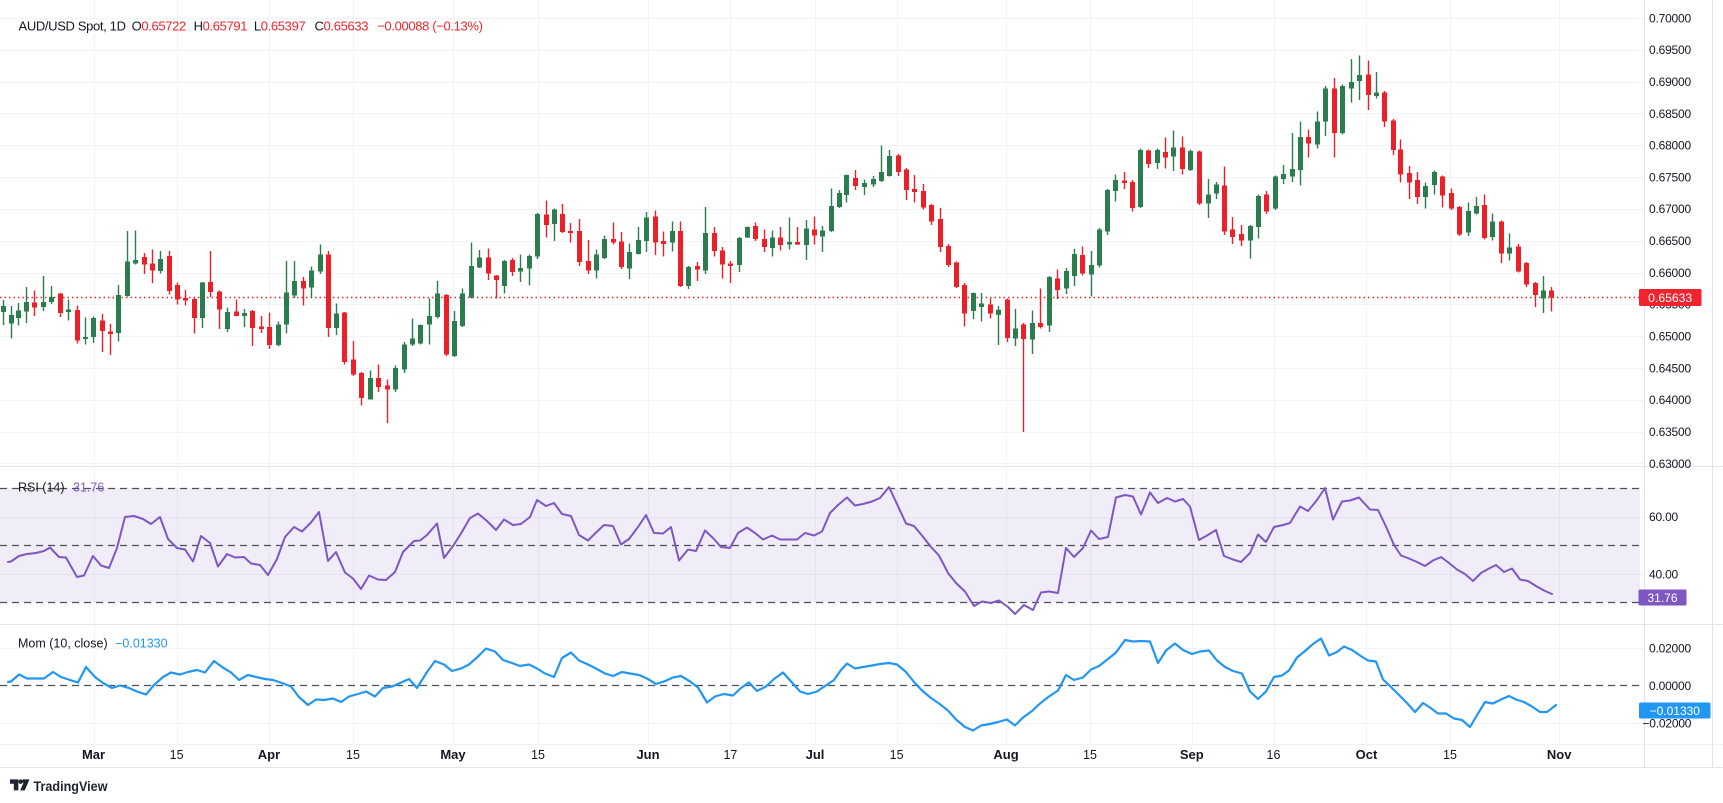 The height and width of the screenshot is (803, 1723). I want to click on svg-text: Apr, so click(269, 754).